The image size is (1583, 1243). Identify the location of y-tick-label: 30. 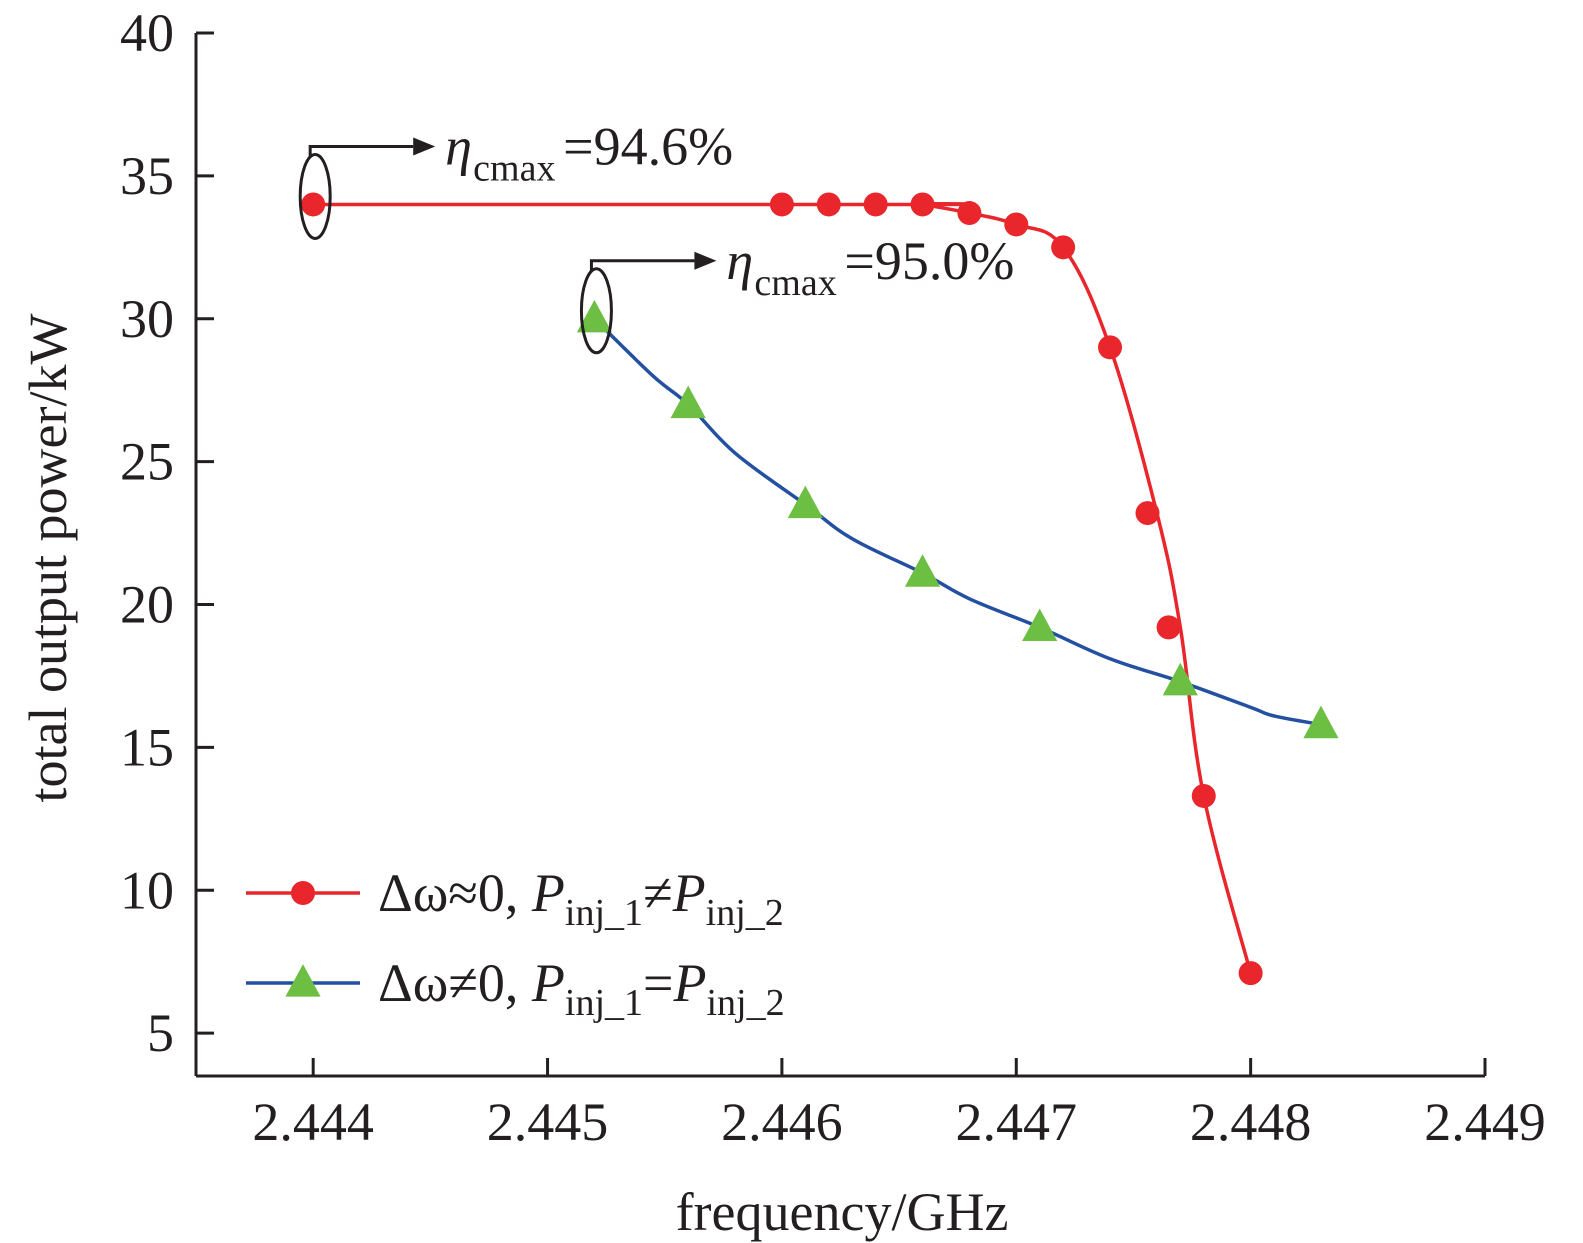
(147, 319).